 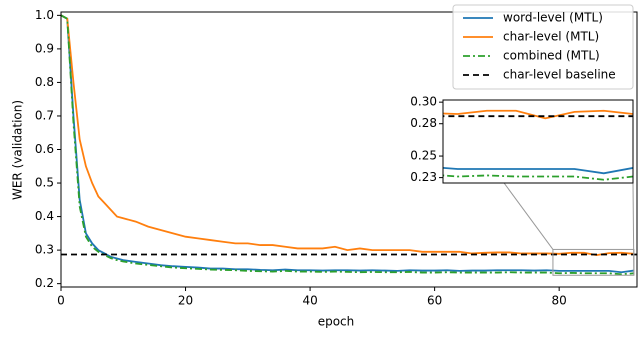 I want to click on y-tick-label: 0.9, so click(x=44, y=48).